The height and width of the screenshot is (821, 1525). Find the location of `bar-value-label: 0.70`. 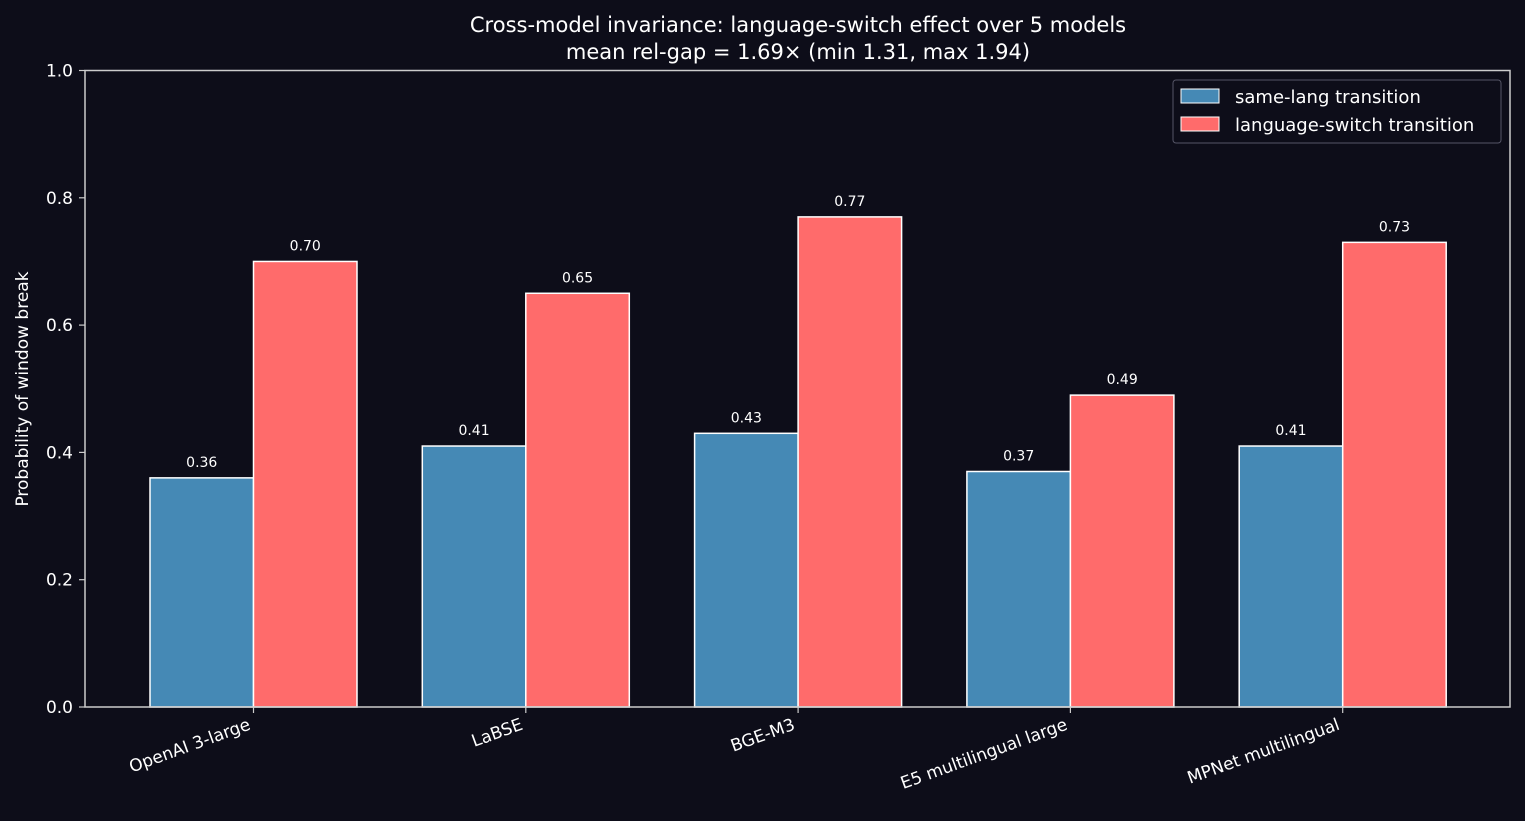

bar-value-label: 0.70 is located at coordinates (305, 246).